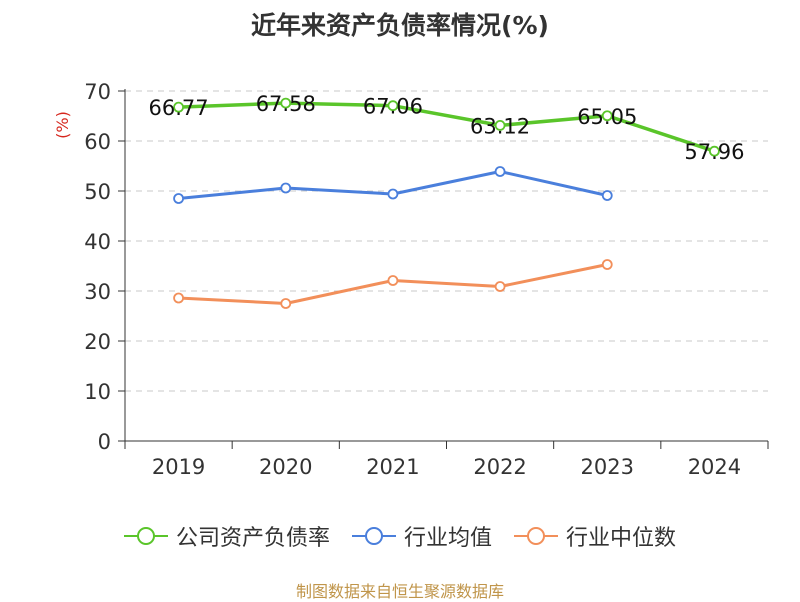  What do you see at coordinates (714, 467) in the screenshot?
I see `x-tick-label-2024: 2024` at bounding box center [714, 467].